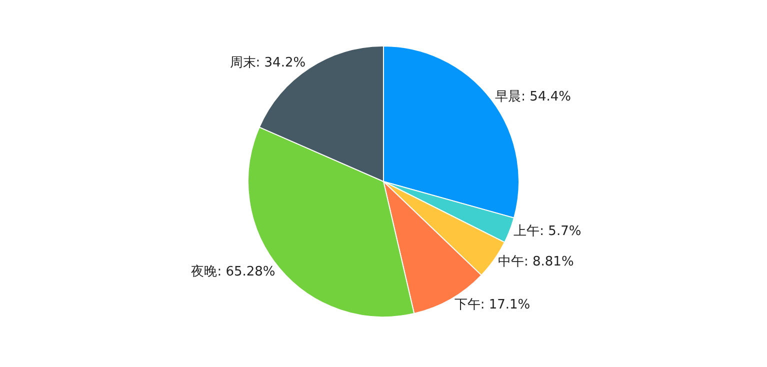 This screenshot has width=767, height=367. I want to click on slice-label: 中午: 8.81%, so click(536, 262).